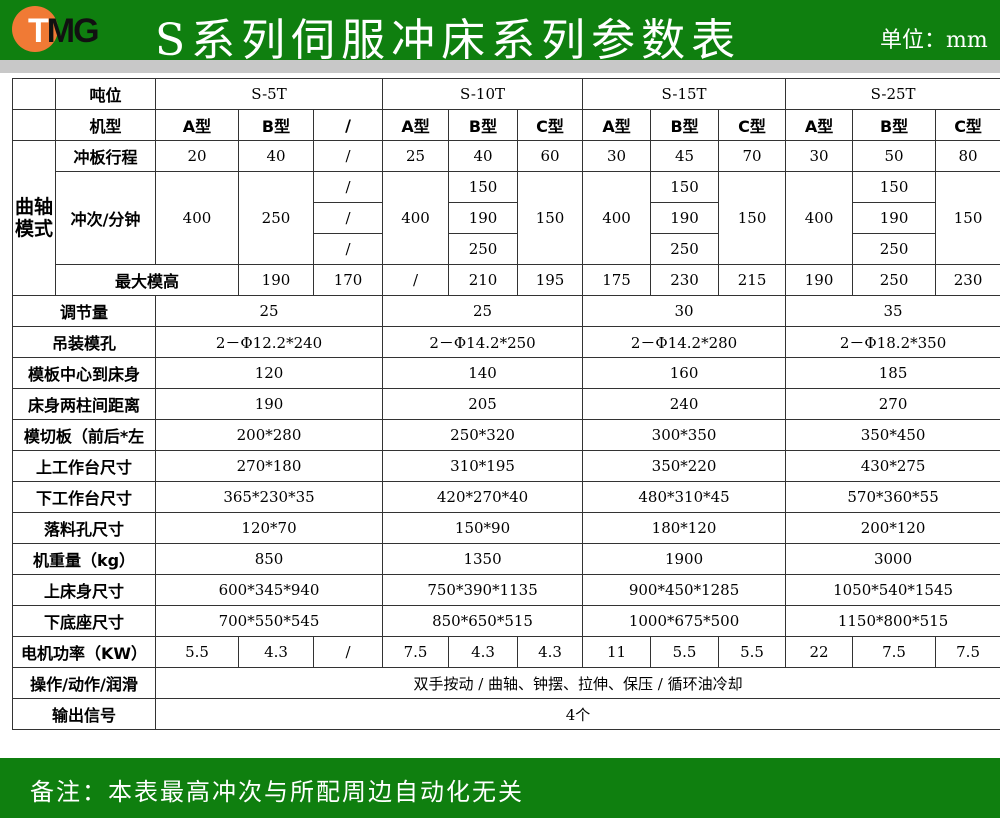  Describe the element at coordinates (105, 218) in the screenshot. I see `row-label: 冲次/分钟` at that location.